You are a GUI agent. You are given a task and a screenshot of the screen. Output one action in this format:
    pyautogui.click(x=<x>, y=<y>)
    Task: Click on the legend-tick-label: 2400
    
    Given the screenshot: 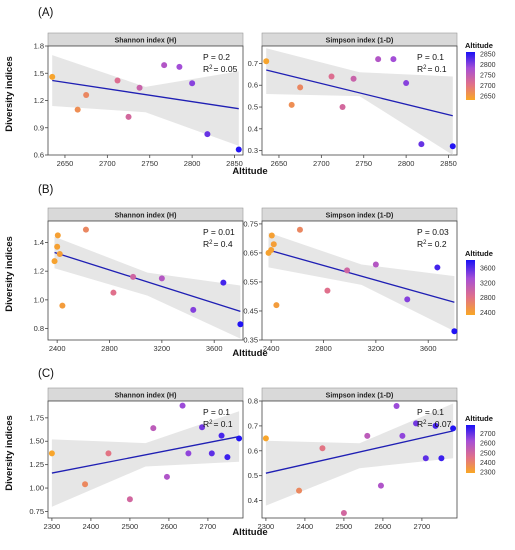 What is the action you would take?
    pyautogui.click(x=488, y=313)
    